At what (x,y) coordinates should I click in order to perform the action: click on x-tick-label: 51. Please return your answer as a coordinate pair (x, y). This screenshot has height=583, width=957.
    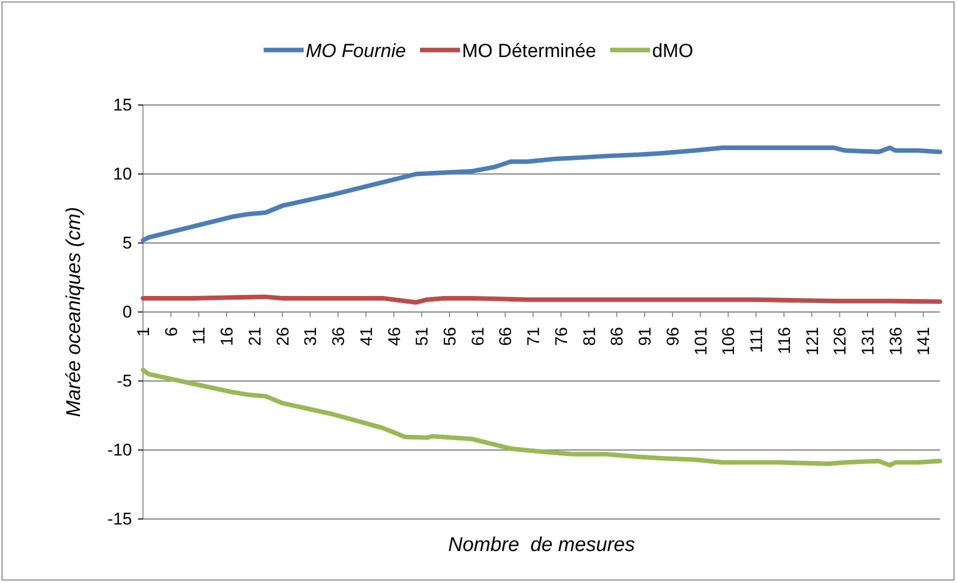
    Looking at the image, I should click on (422, 336).